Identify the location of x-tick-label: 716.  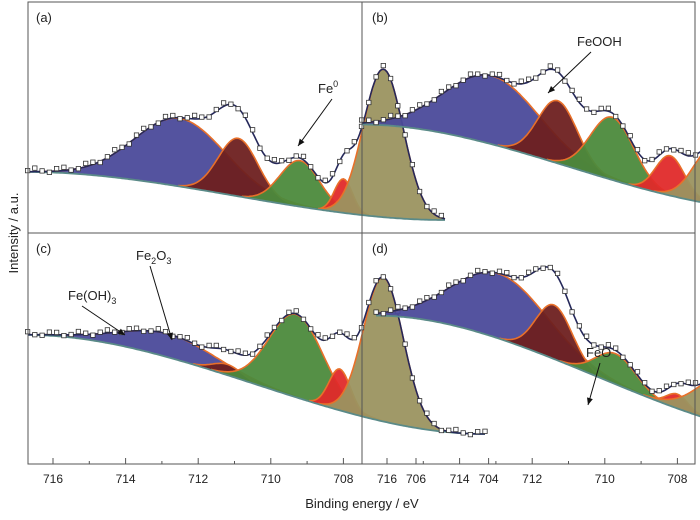
(53, 479).